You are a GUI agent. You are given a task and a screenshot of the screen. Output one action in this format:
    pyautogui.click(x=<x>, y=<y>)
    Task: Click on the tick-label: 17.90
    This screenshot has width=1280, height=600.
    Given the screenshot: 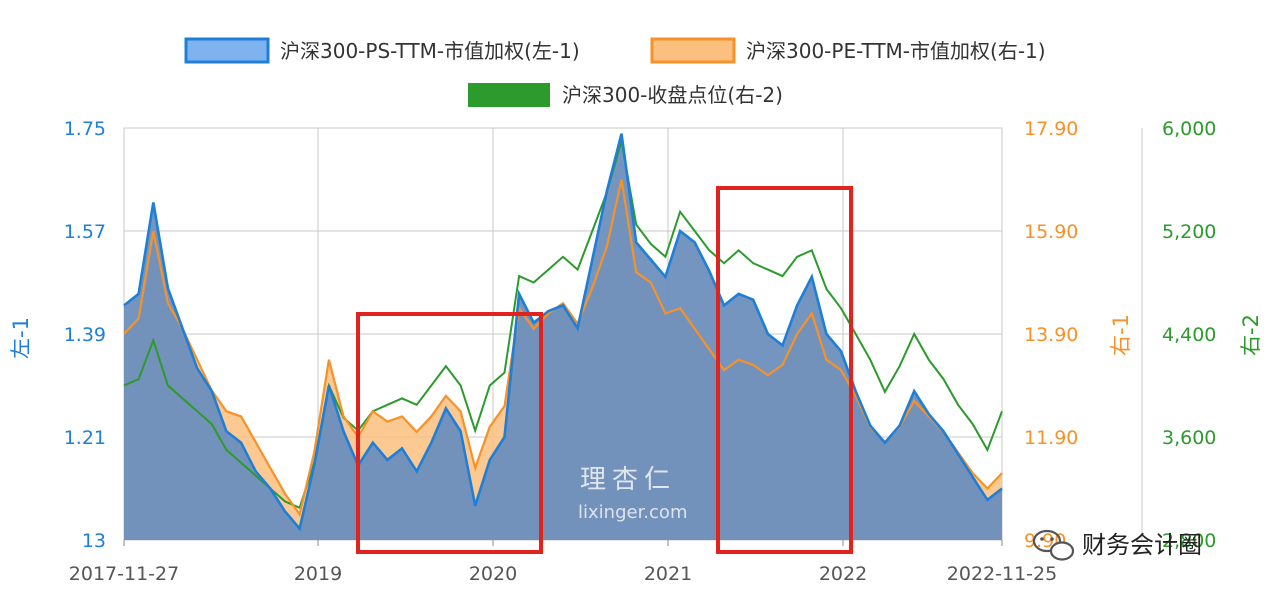 What is the action you would take?
    pyautogui.click(x=1051, y=129)
    